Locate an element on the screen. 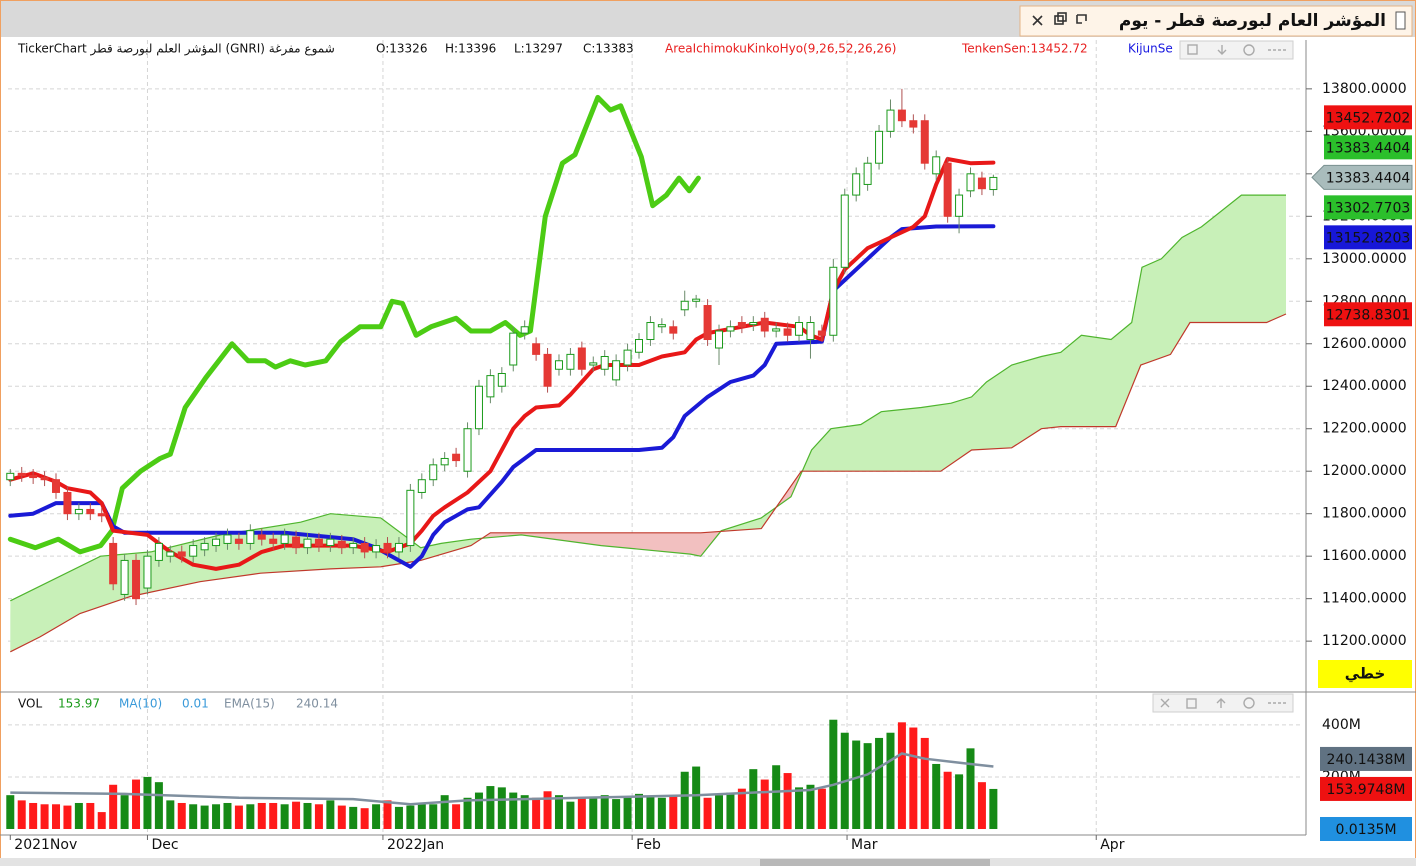 Image resolution: width=1416 pixels, height=866 pixels. value-label: 153.9748M is located at coordinates (1366, 790).